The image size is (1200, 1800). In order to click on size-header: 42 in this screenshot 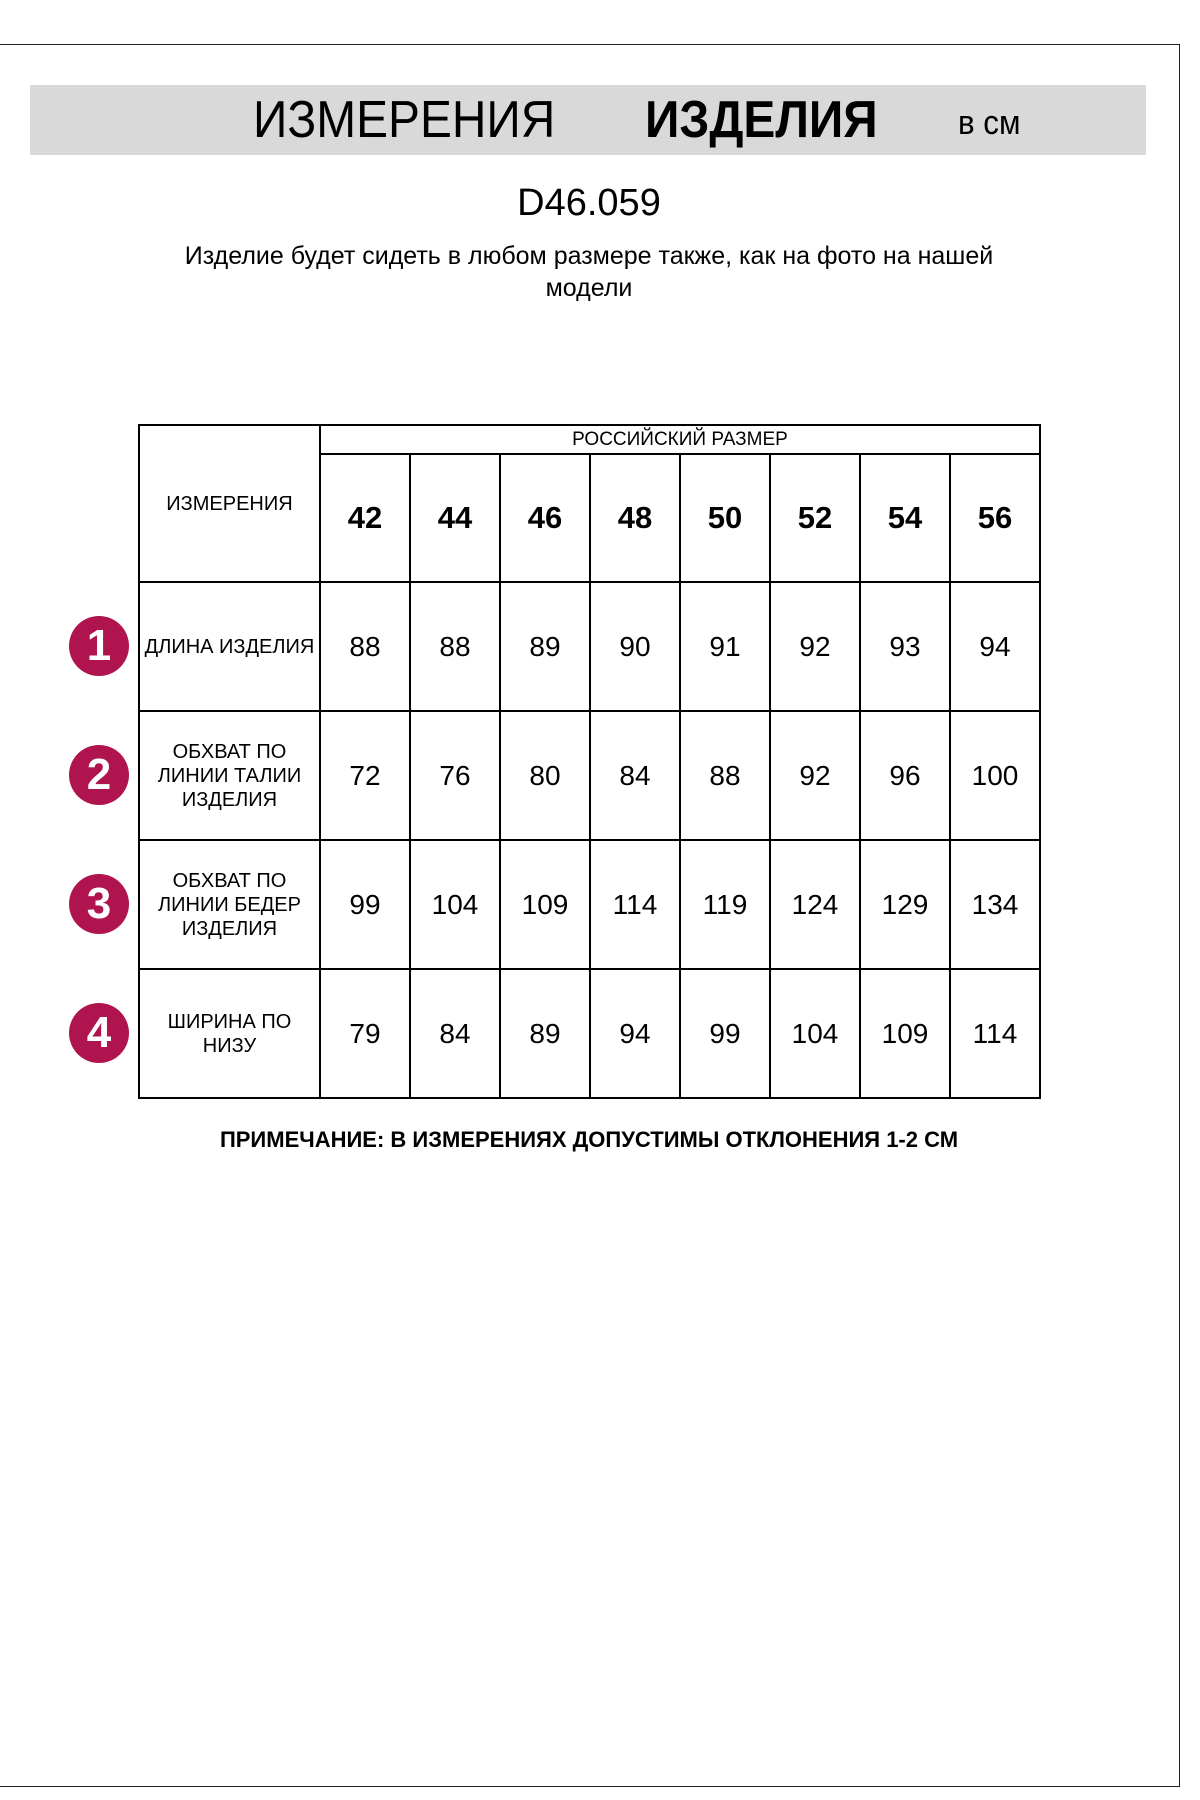, I will do `click(365, 518)`.